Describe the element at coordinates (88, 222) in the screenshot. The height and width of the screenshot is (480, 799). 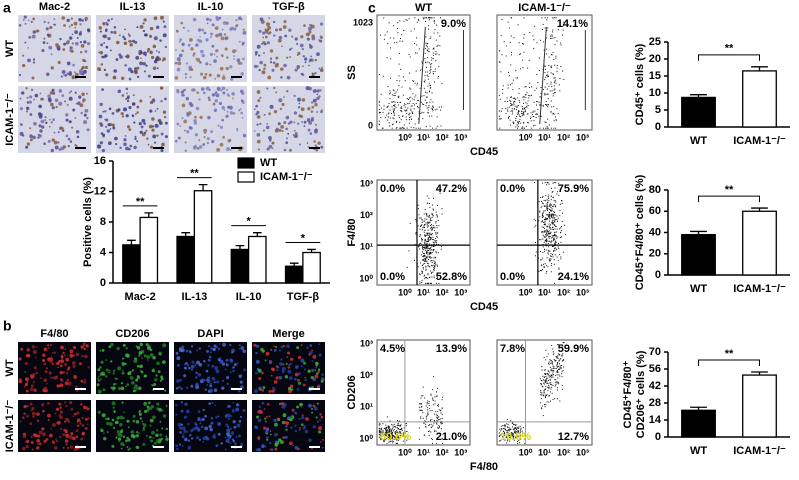
I see `y-axis-label: Positive cells (%)` at that location.